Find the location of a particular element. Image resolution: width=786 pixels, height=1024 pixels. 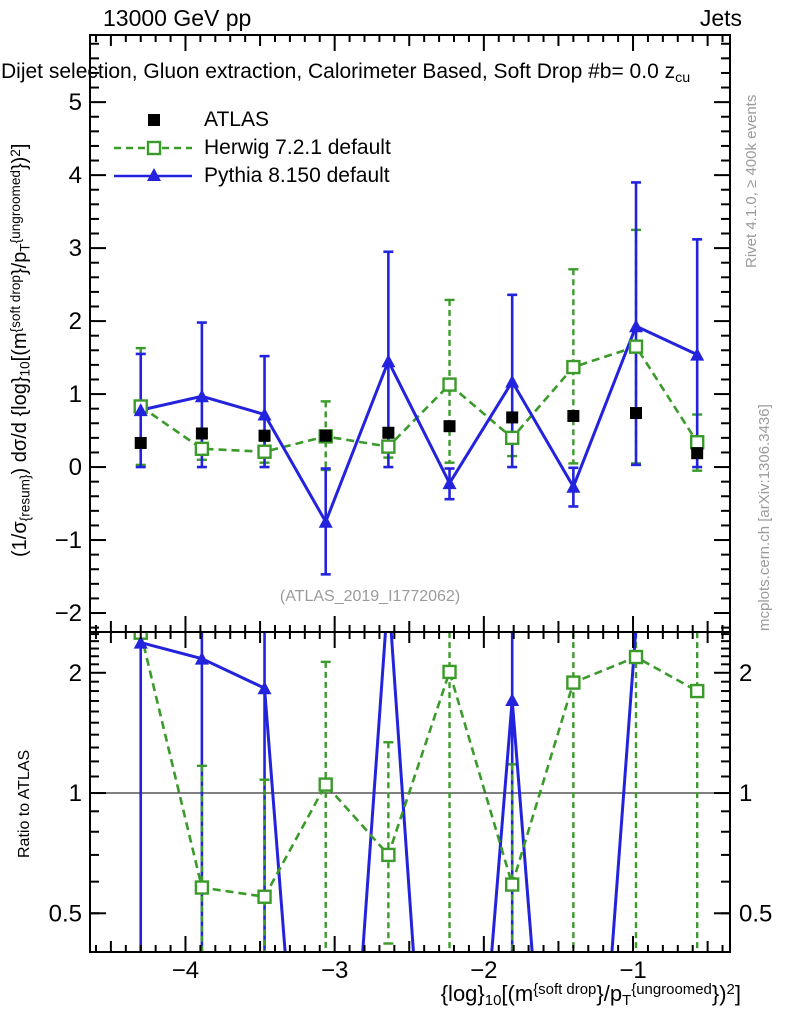

filled-square-icon is located at coordinates (153, 120).